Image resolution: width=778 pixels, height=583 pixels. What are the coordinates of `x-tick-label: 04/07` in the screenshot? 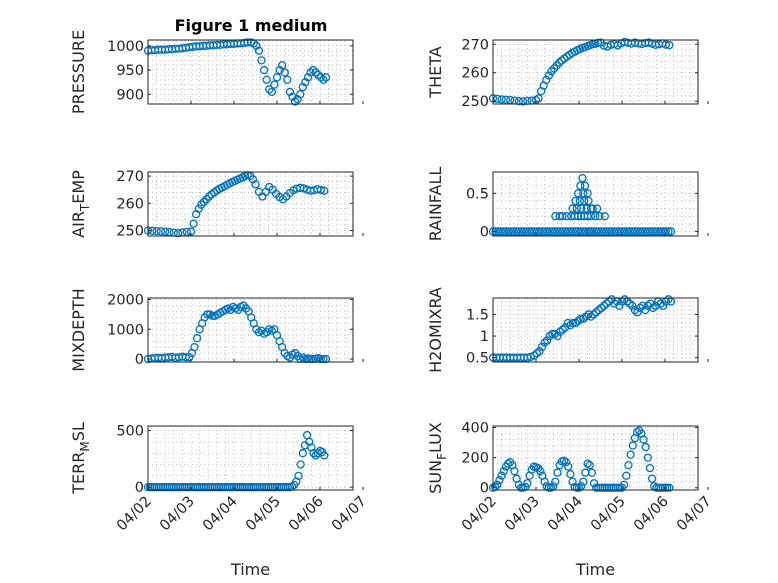 It's located at (694, 514).